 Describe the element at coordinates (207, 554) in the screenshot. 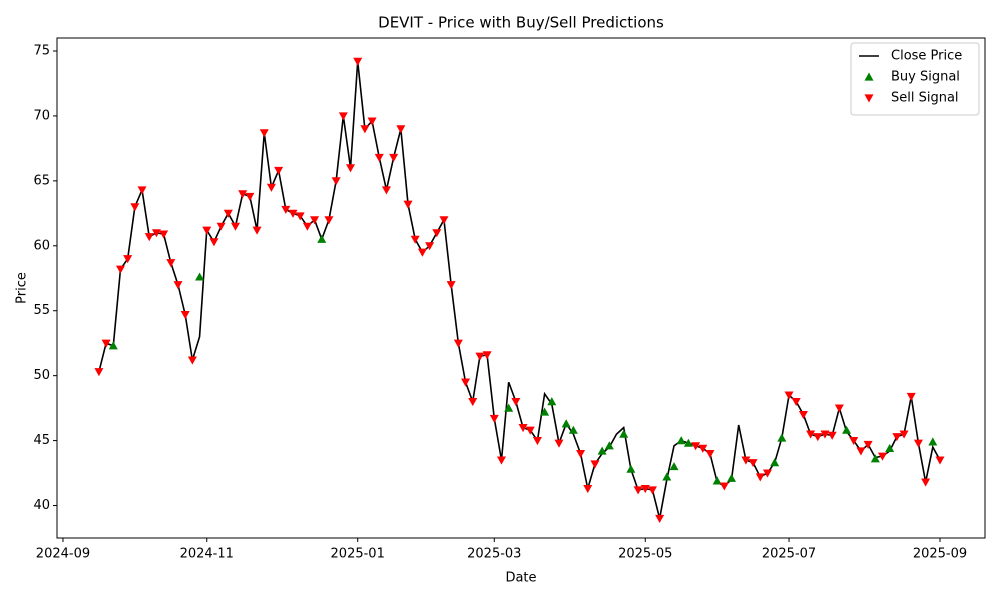

I see `x-tick-label: 2024-11` at that location.